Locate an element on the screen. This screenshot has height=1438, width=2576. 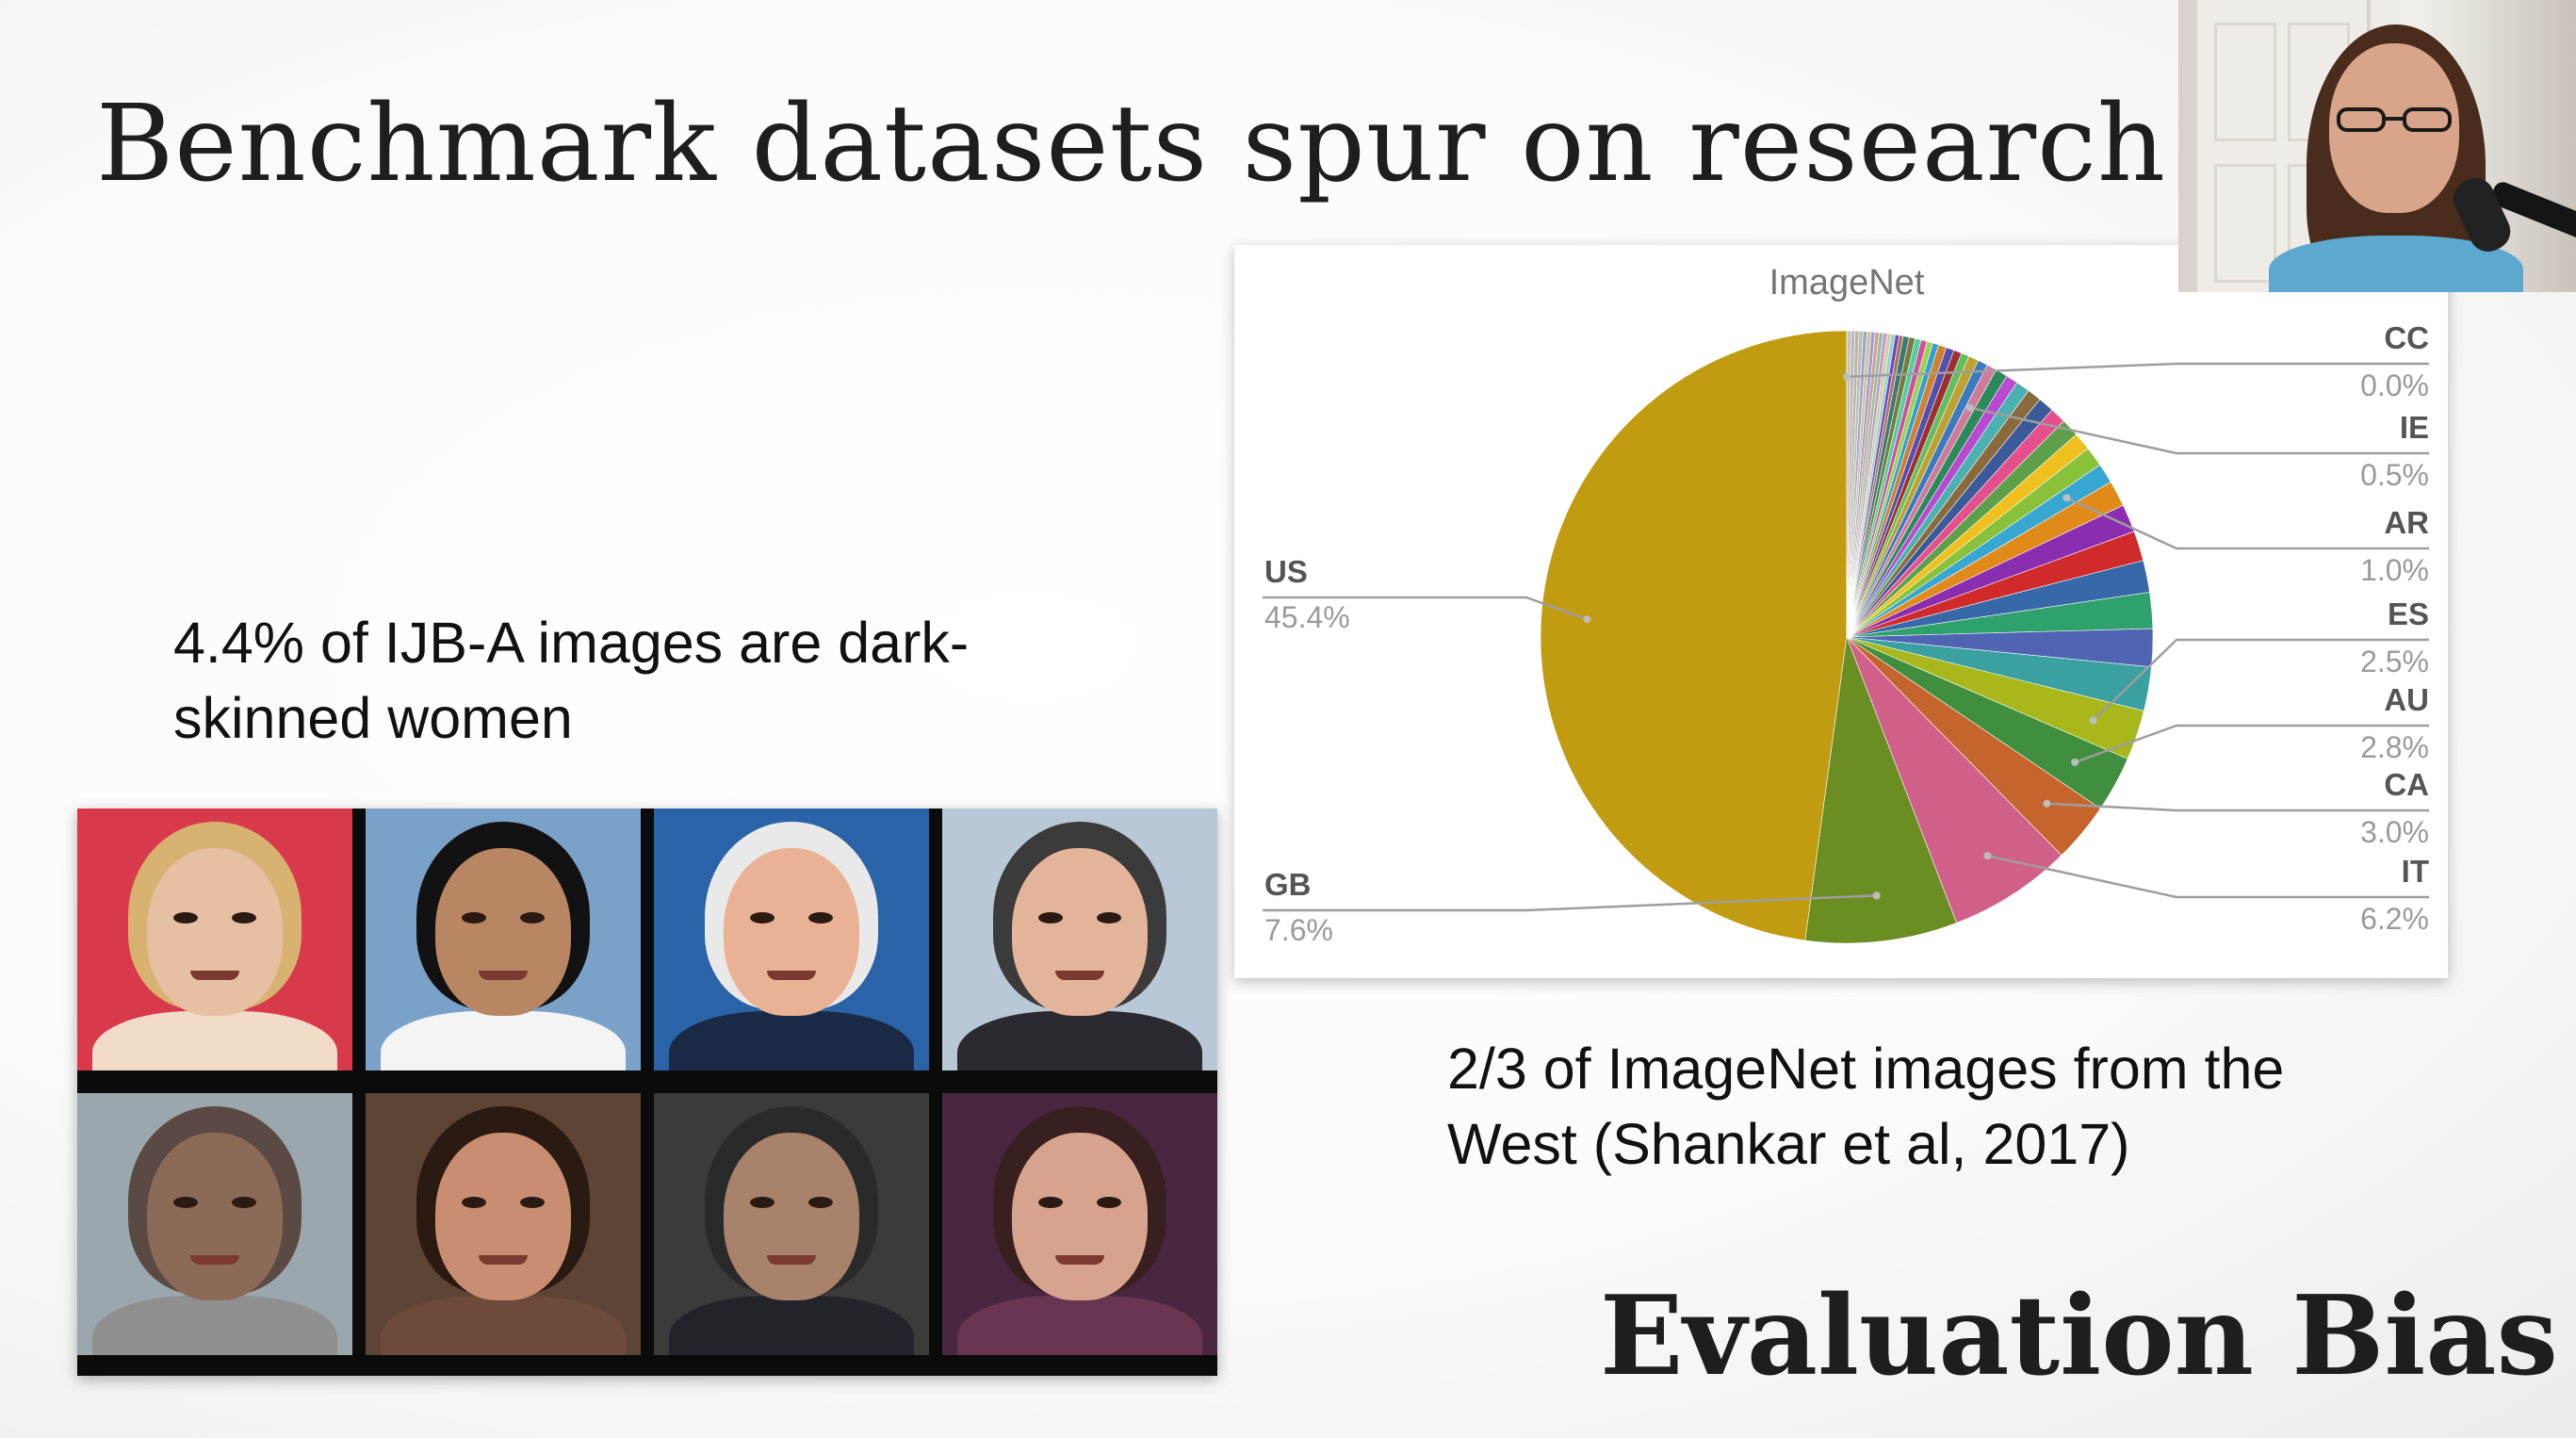
pie-slice-it is located at coordinates (1954, 779).